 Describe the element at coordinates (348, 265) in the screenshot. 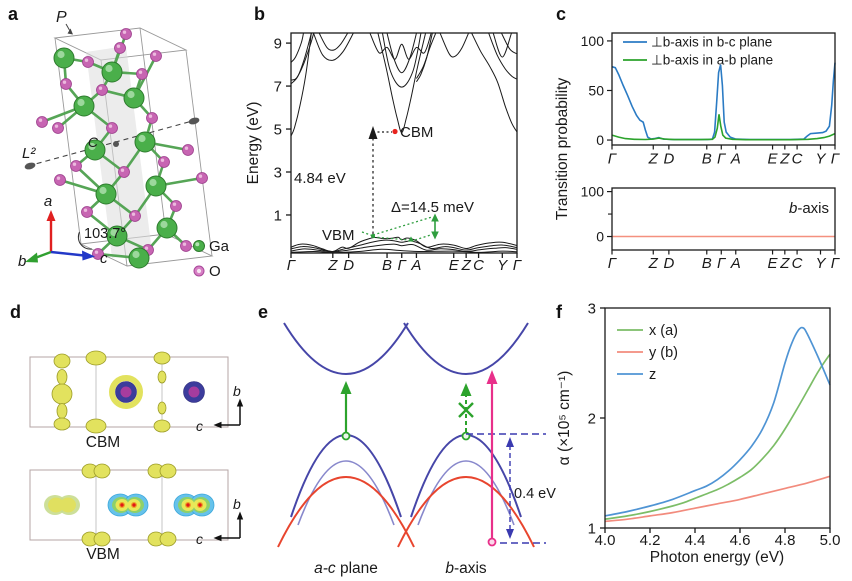

I see `b-kpoint-label: D` at that location.